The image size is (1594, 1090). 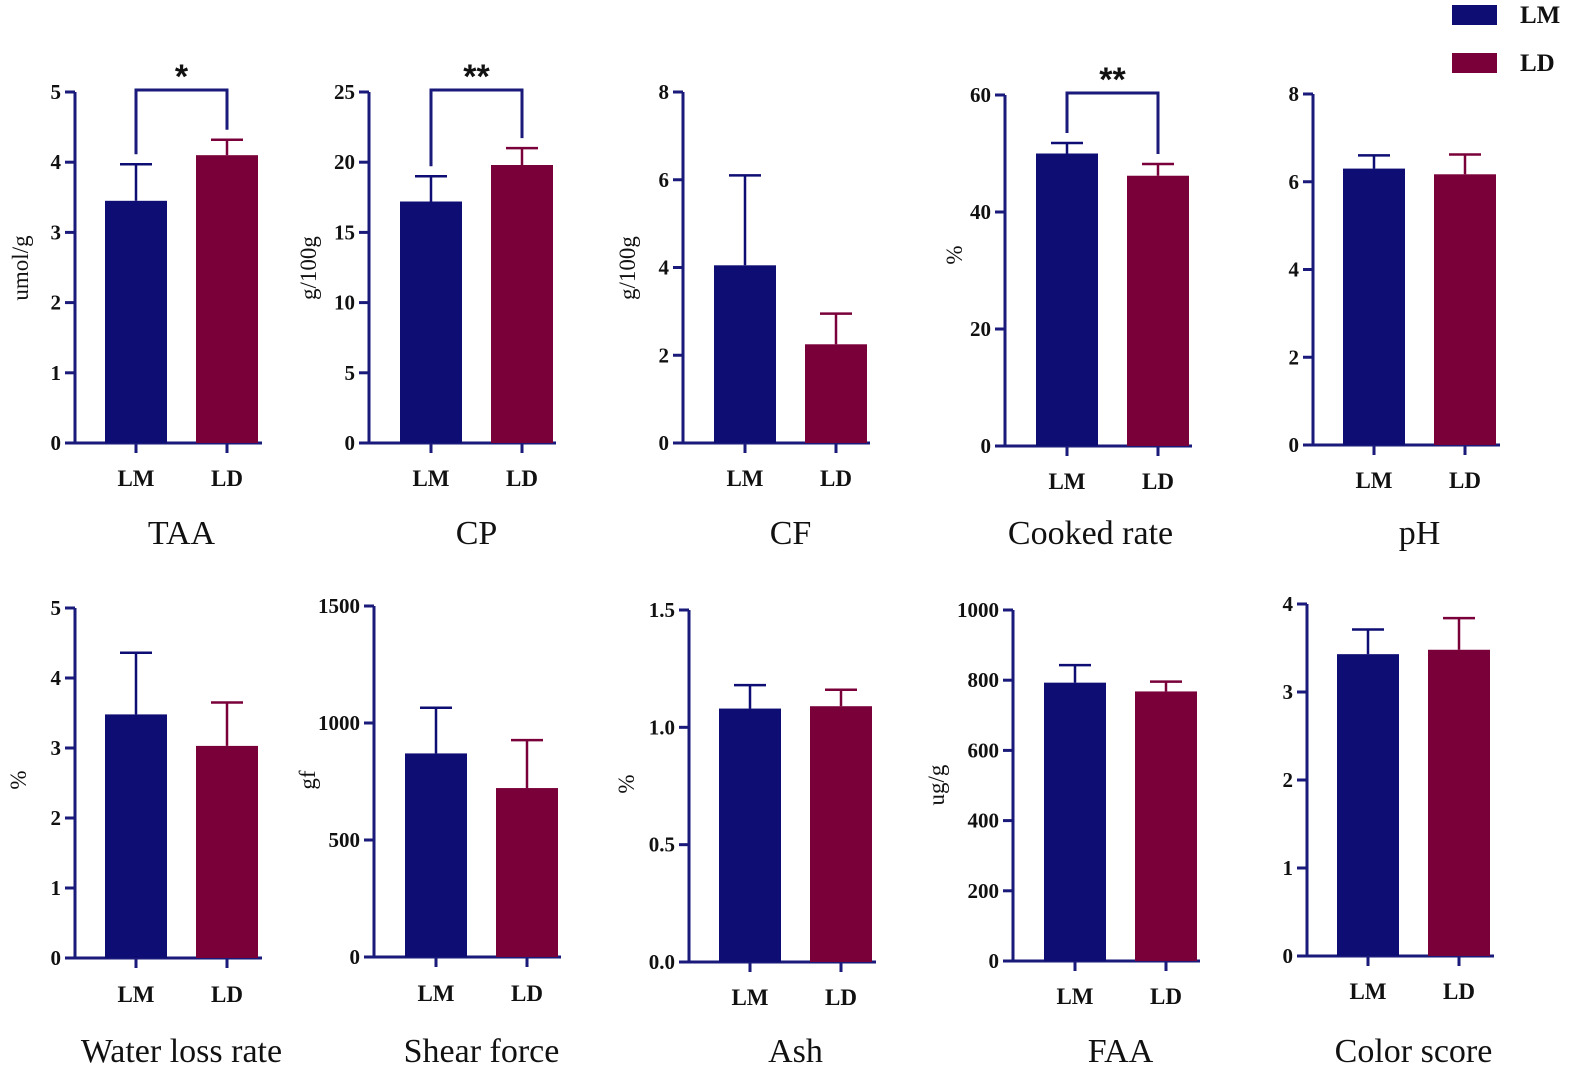 I want to click on panel-water-loss-rate: 0 1 2 3 4 5 LM LD% Water loss rate, so click(x=144, y=833).